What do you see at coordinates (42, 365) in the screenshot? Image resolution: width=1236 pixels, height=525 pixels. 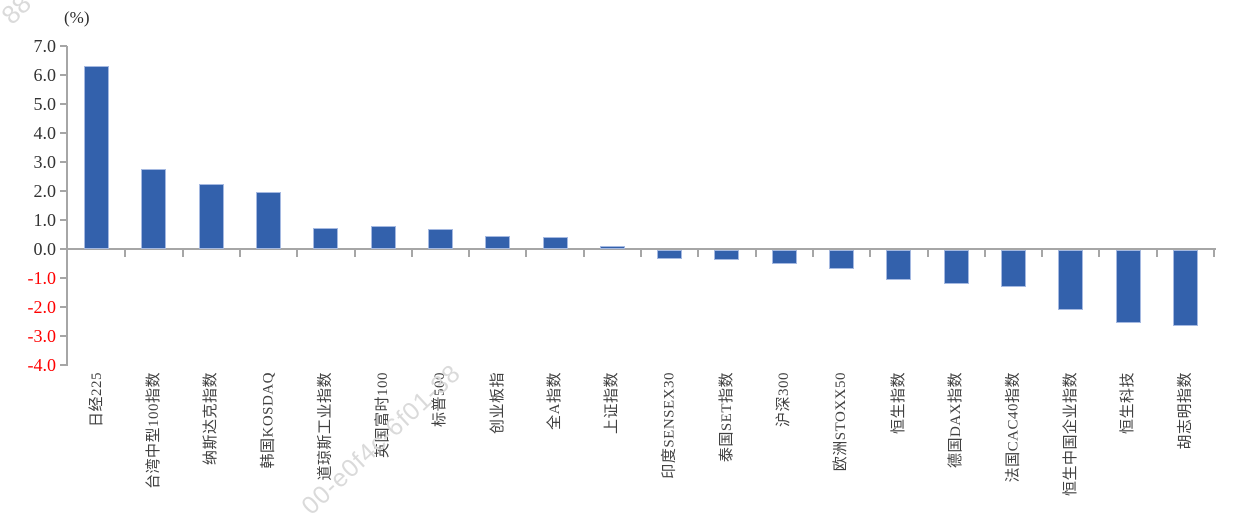 I see `y-tick-label: -4.0` at bounding box center [42, 365].